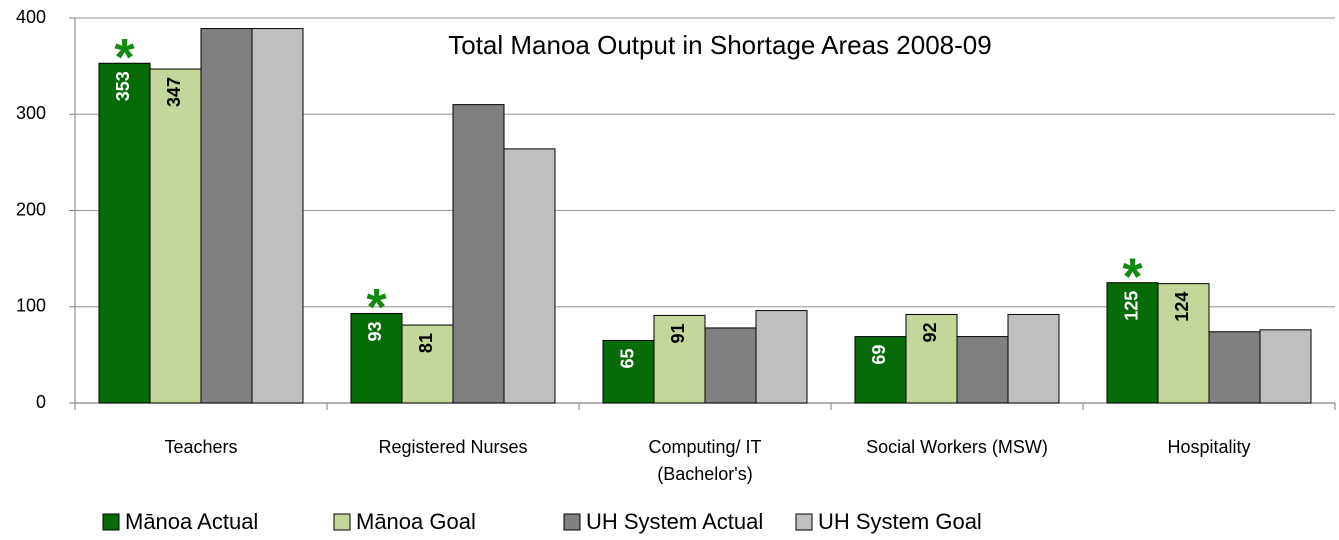 The image size is (1339, 540). What do you see at coordinates (930, 332) in the screenshot?
I see `data-label: 92` at bounding box center [930, 332].